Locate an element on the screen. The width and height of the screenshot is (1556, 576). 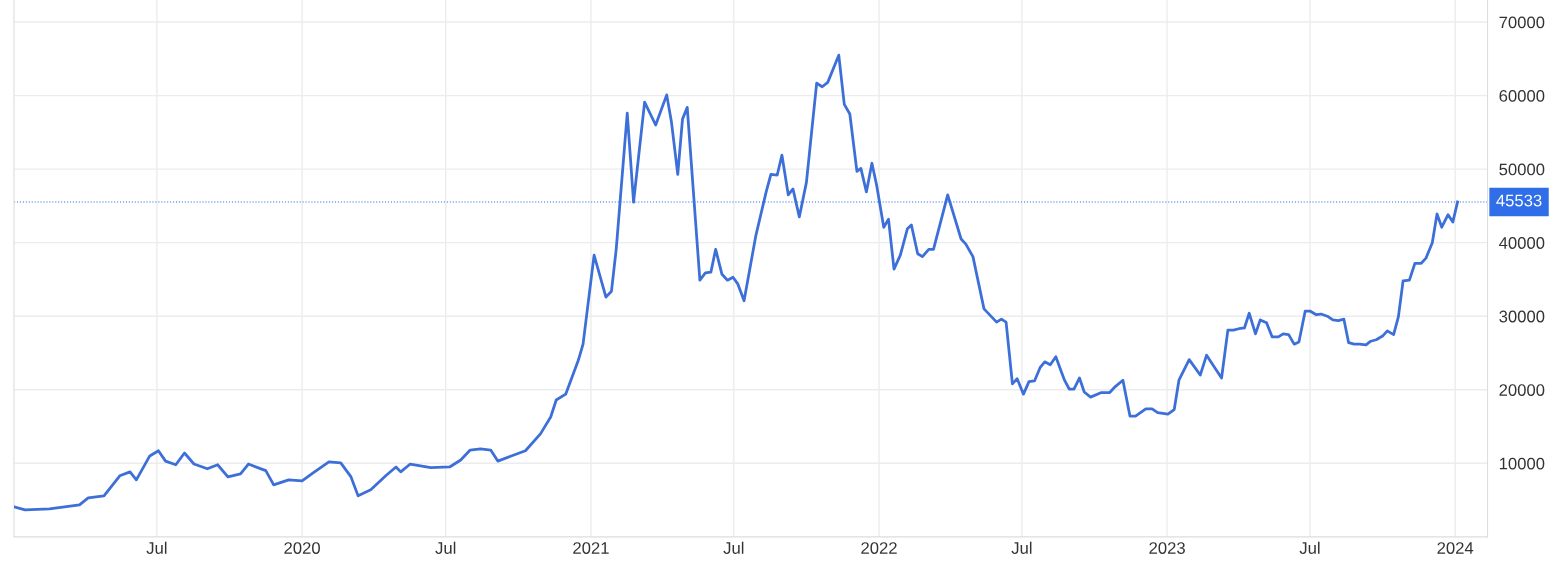
x-tick-label: 2022 is located at coordinates (879, 548).